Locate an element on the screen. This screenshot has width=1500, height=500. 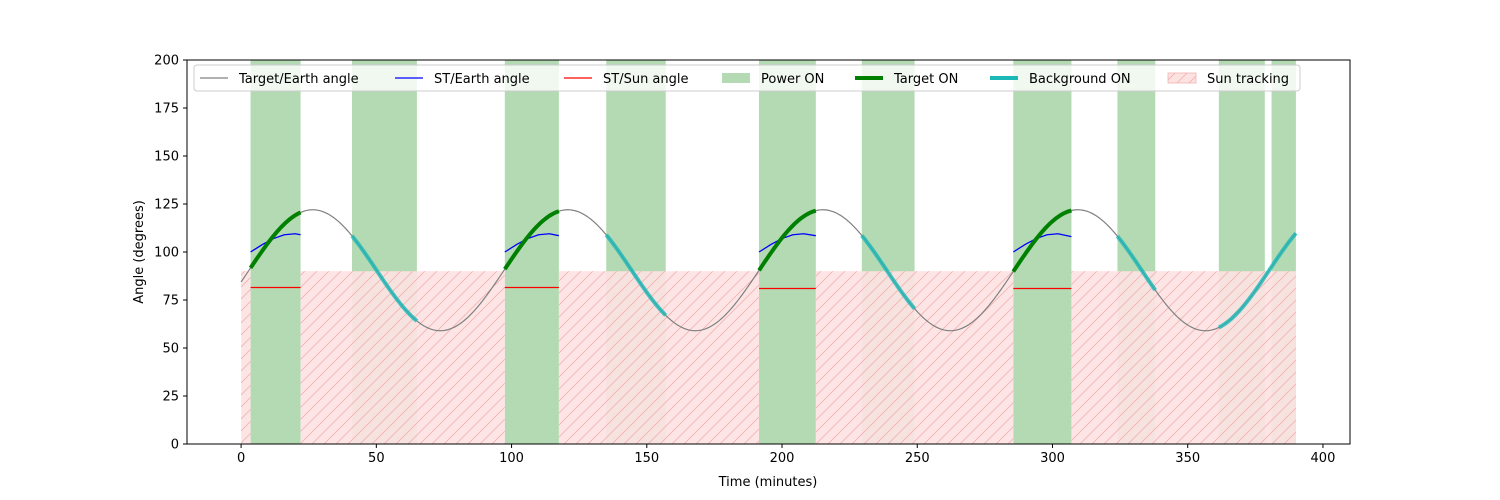
x-tick-label: 150 is located at coordinates (646, 458).